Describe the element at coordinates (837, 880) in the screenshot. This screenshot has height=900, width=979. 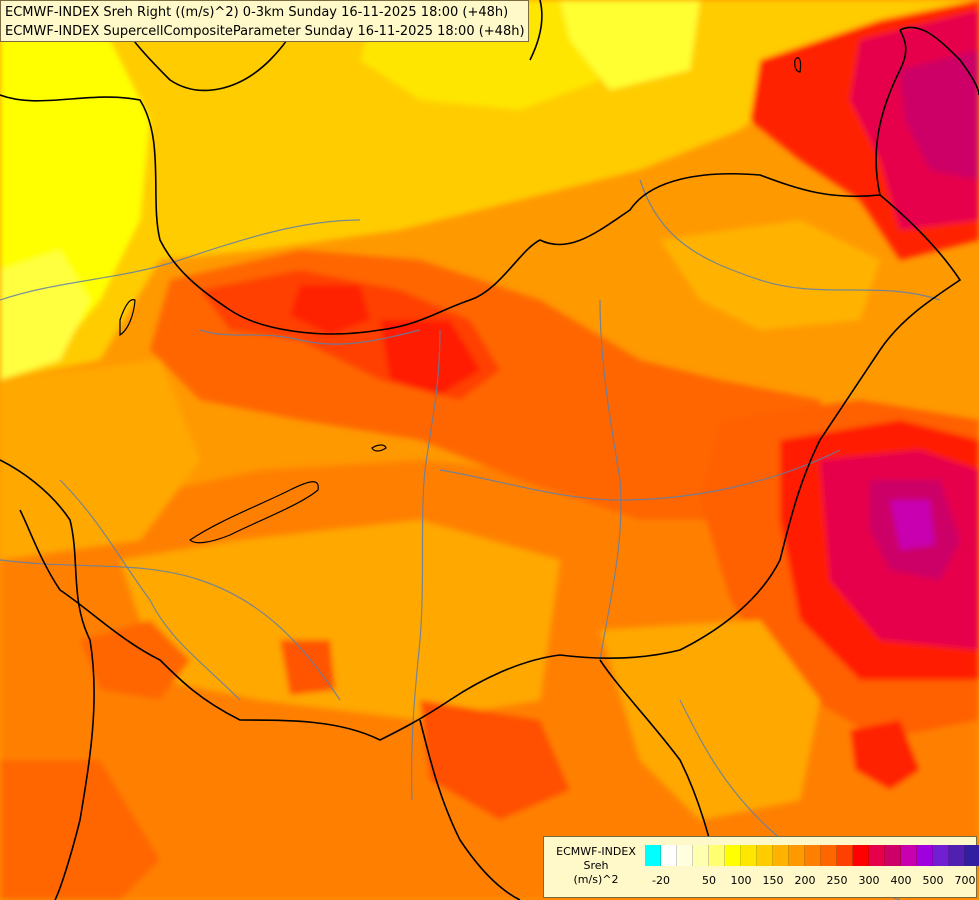
I see `legend-tick-label: 250` at that location.